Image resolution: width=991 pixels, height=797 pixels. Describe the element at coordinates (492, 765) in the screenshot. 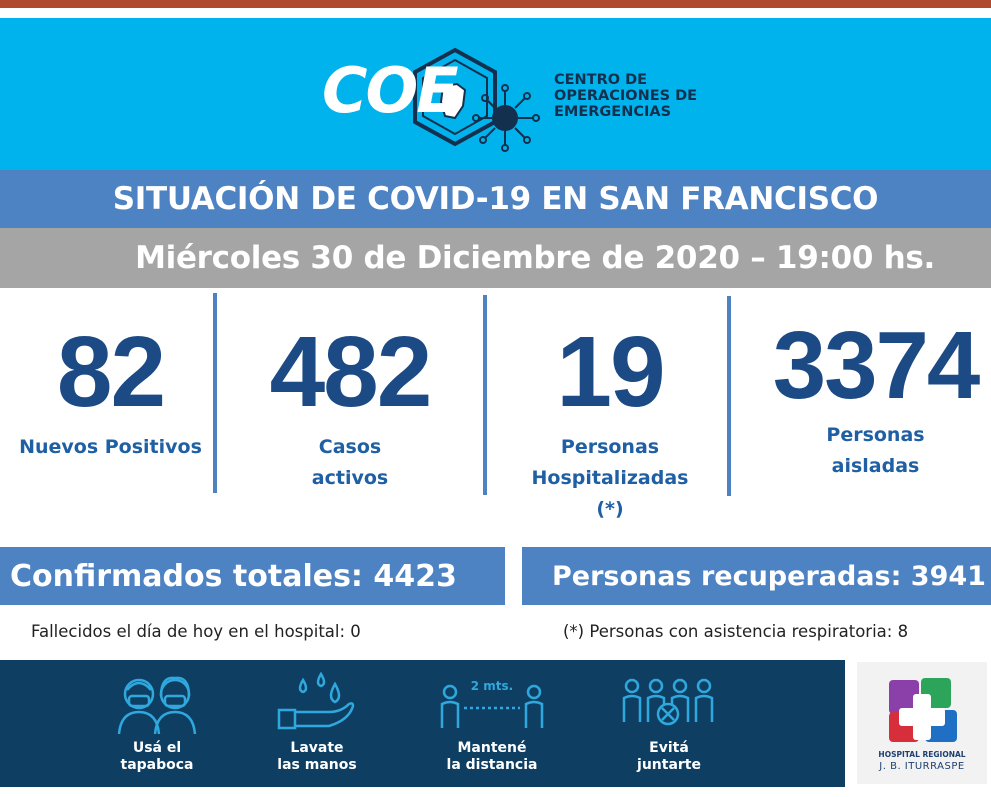

I see `tip-label-line: la distancia` at that location.